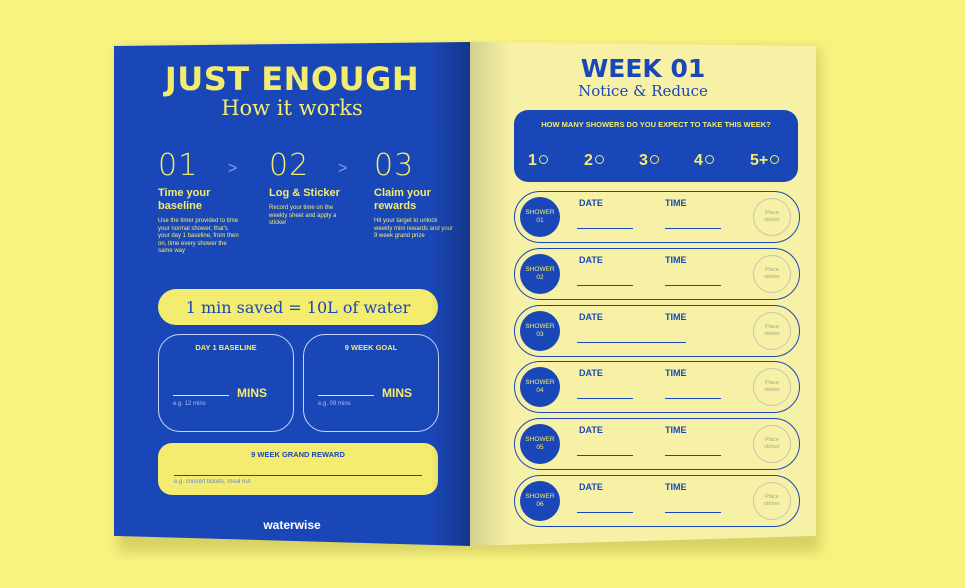  Describe the element at coordinates (371, 383) in the screenshot. I see `goal-box: 9 WEEK GOAL MINS e.g. 09 mins` at that location.